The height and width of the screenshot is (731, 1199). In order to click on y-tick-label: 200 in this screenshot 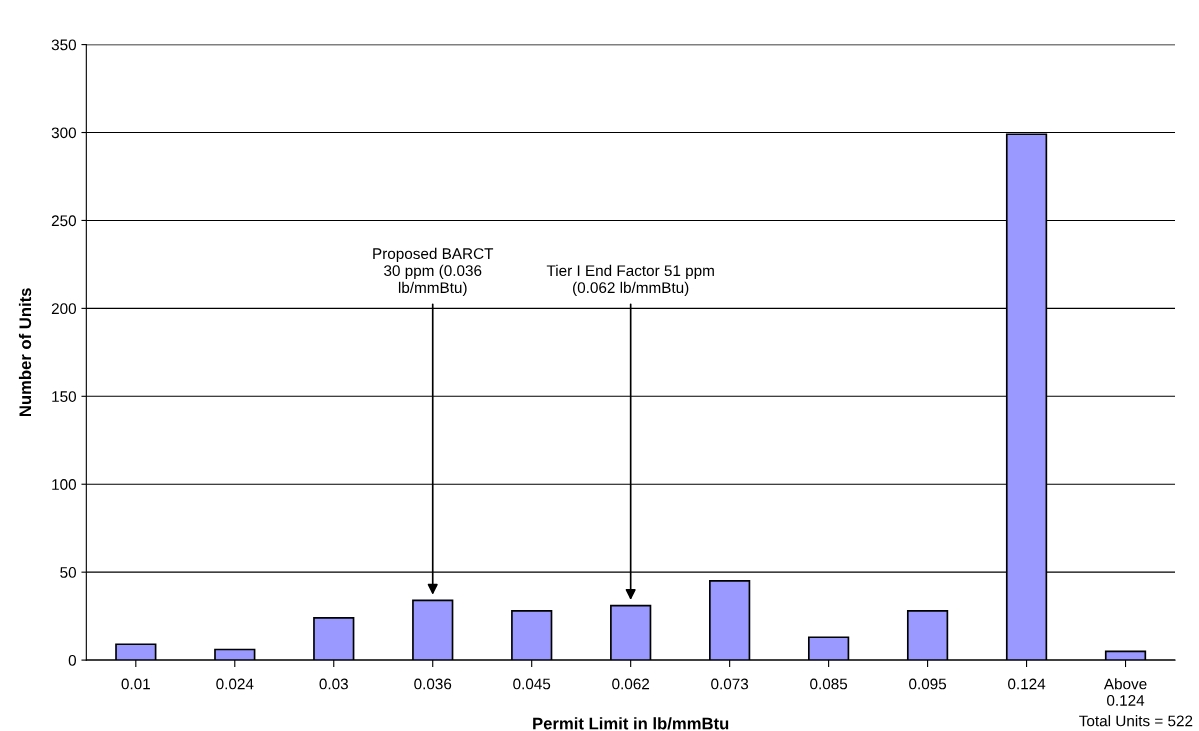, I will do `click(64, 309)`.